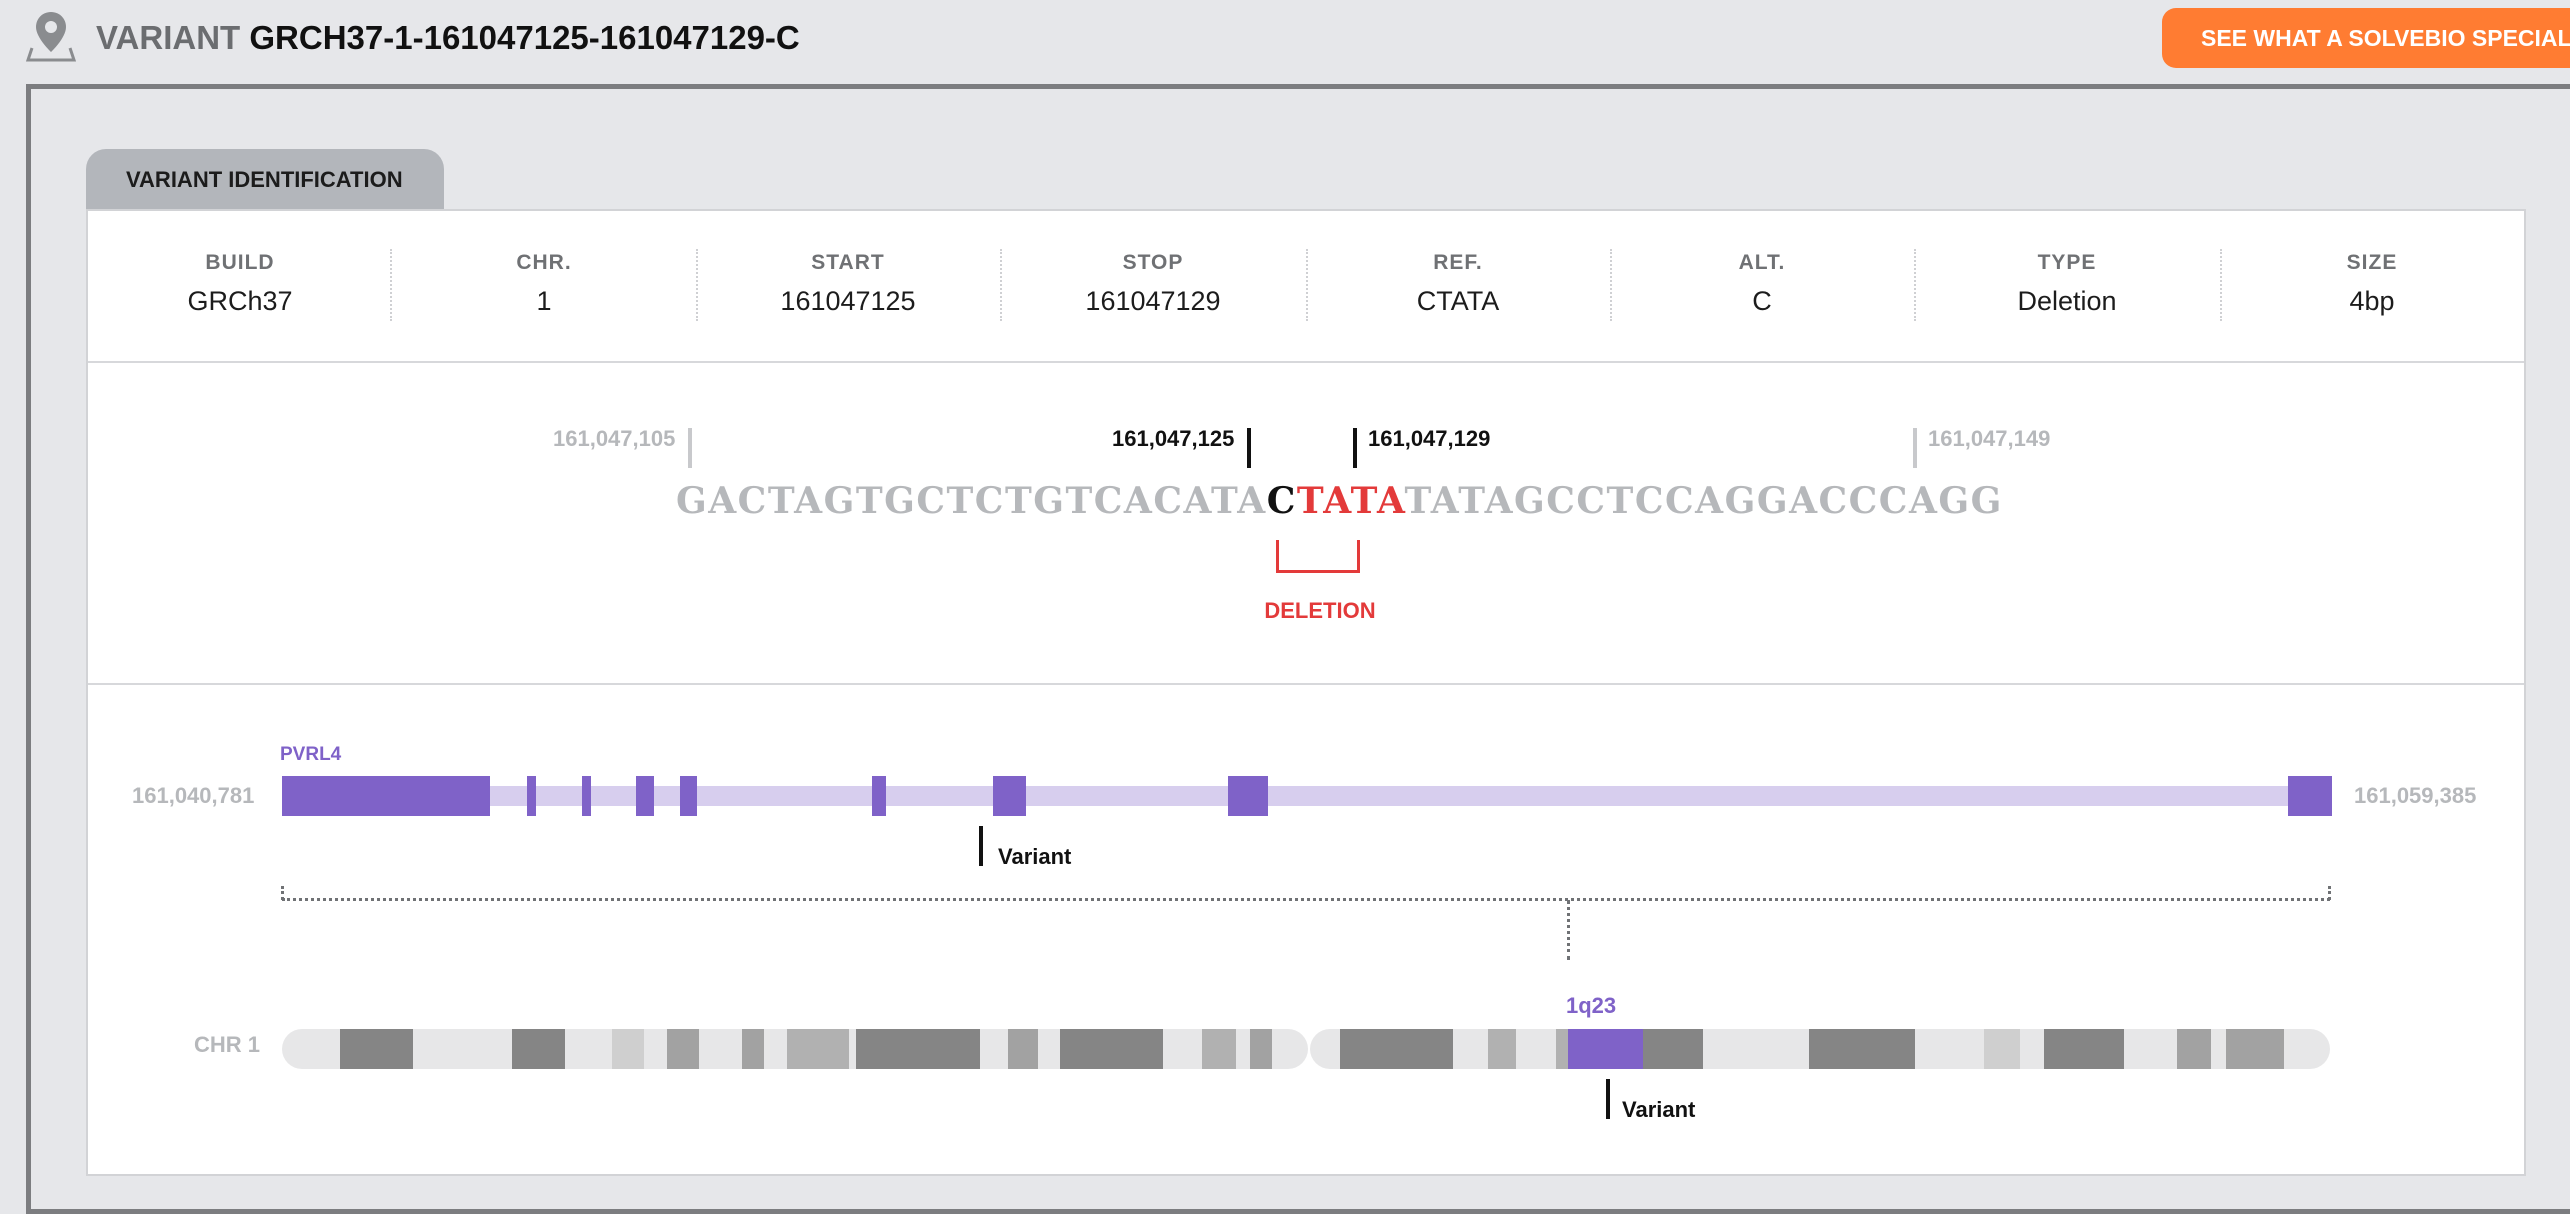 This screenshot has width=2570, height=1214. Describe the element at coordinates (1350, 501) in the screenshot. I see `sequence-deleted-bases: TATA` at that location.